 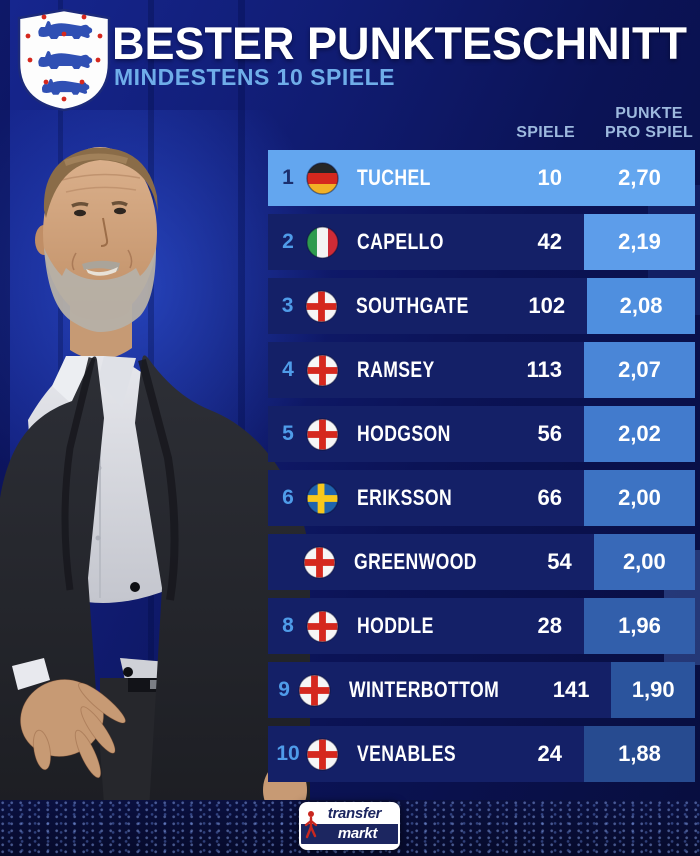 I want to click on games-played: 113, so click(x=544, y=369).